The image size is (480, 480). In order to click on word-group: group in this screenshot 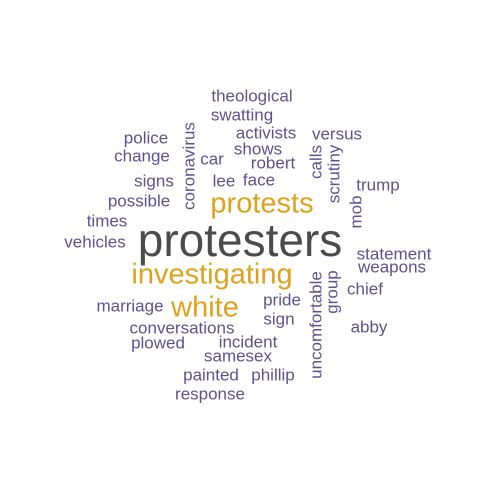, I will do `click(332, 292)`.